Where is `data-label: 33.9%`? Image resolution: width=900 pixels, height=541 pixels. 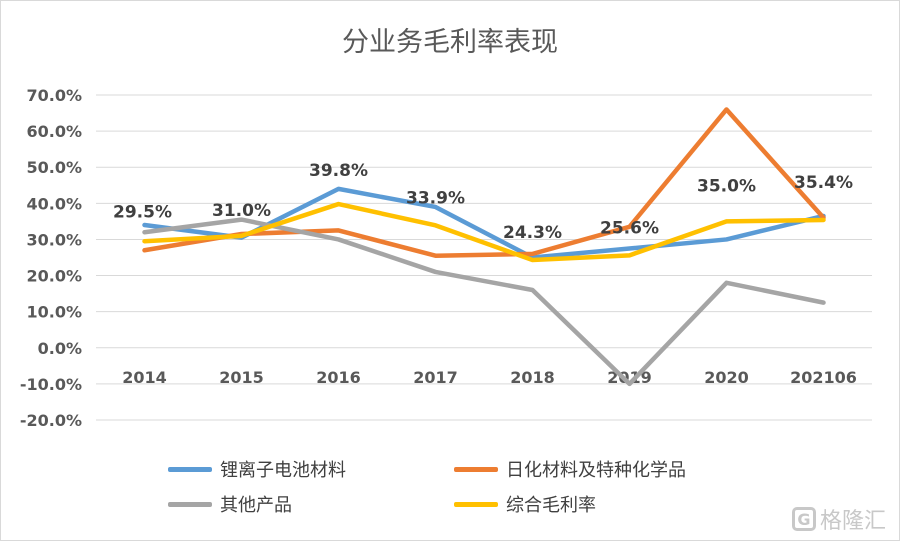
data-label: 33.9% is located at coordinates (435, 198).